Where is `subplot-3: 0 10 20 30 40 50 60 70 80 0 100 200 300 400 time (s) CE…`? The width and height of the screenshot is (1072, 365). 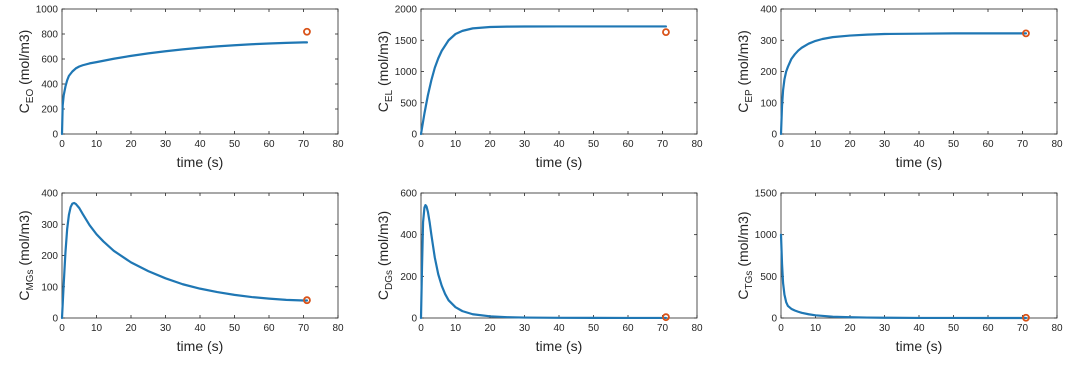
subplot-3: 0 10 20 30 40 50 60 70 80 0 100 200 300 400 time (s) CE… is located at coordinates (899, 88).